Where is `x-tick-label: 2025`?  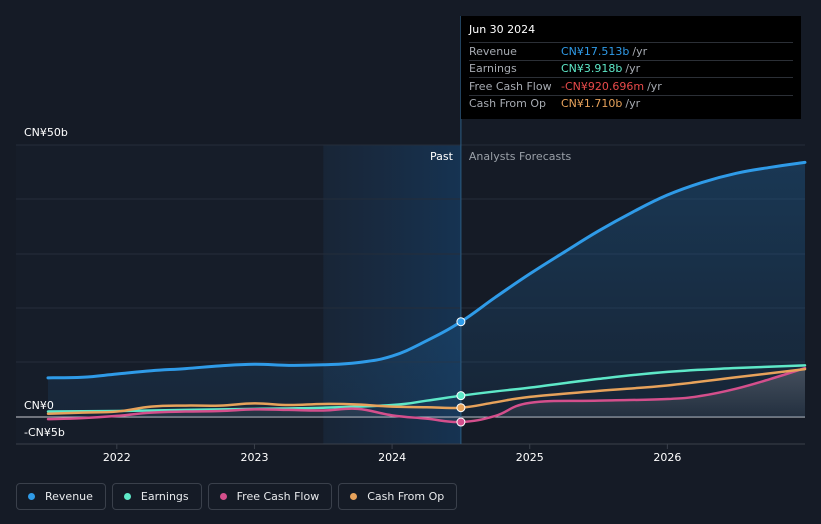 x-tick-label: 2025 is located at coordinates (530, 457).